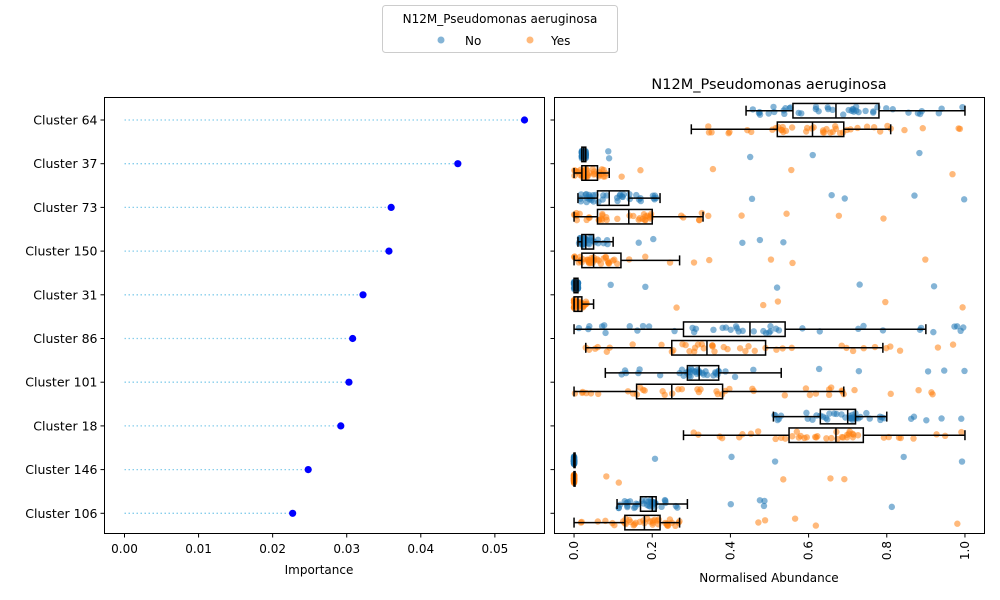  Describe the element at coordinates (473, 41) in the screenshot. I see `legend-label-no: No` at that location.